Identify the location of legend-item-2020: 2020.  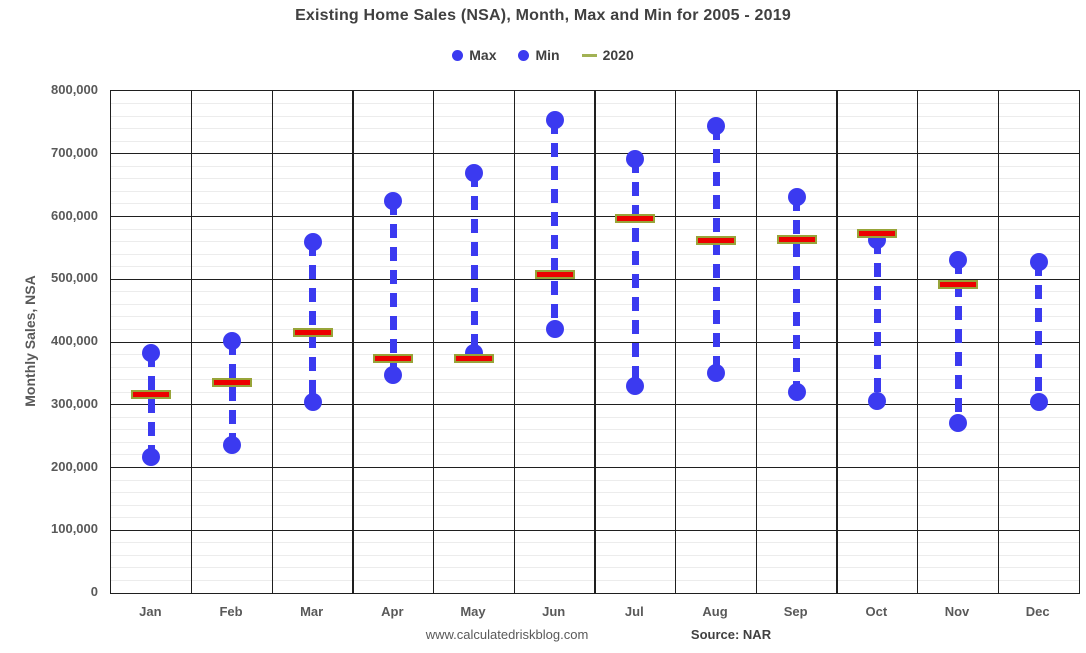
(607, 55).